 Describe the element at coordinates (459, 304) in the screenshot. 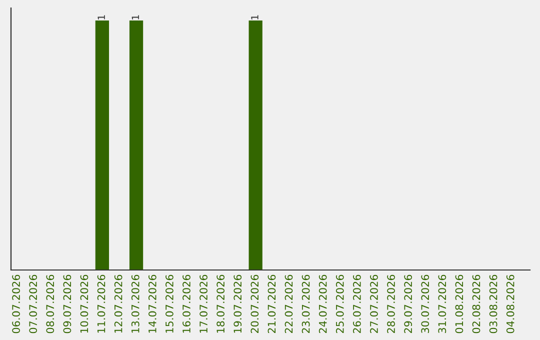

I see `x-tick-label: 01.08.2026` at that location.